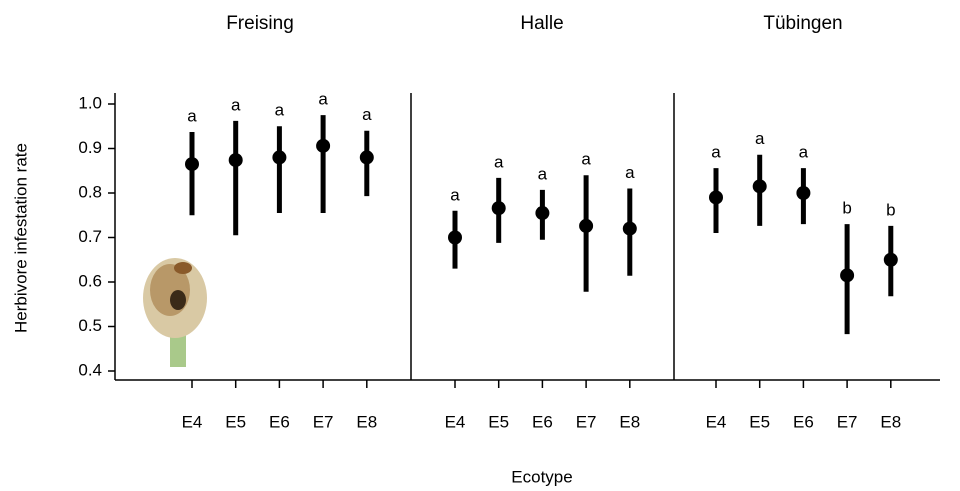 The height and width of the screenshot is (491, 960). Describe the element at coordinates (90, 280) in the screenshot. I see `y-tick-label: 0.6` at that location.